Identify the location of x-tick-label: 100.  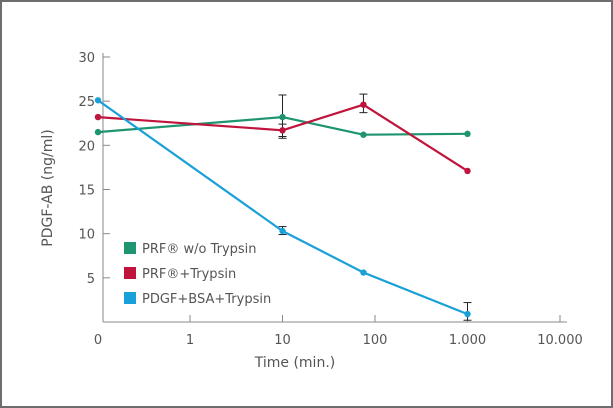
(375, 340).